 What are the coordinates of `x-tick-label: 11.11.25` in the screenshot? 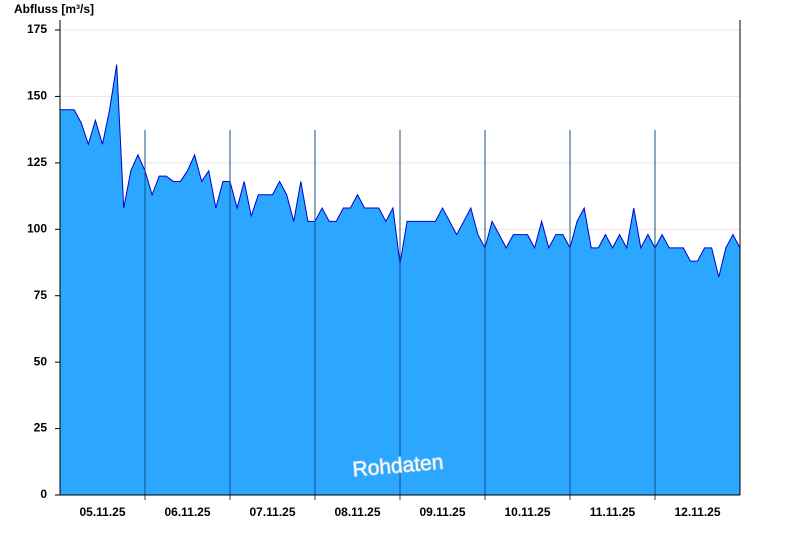 It's located at (613, 512).